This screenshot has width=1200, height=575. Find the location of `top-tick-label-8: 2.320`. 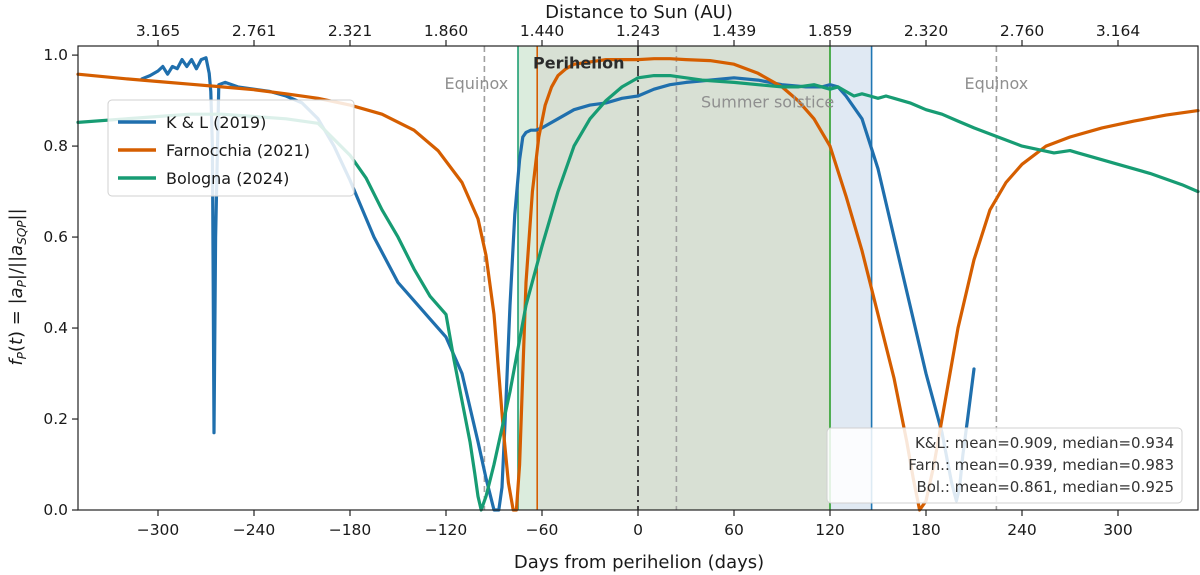

top-tick-label-8: 2.320 is located at coordinates (926, 31).